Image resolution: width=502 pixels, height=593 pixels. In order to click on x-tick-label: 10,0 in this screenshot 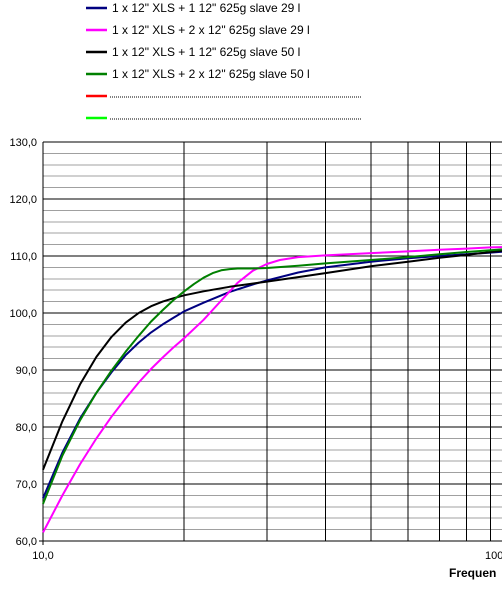, I will do `click(42, 556)`.